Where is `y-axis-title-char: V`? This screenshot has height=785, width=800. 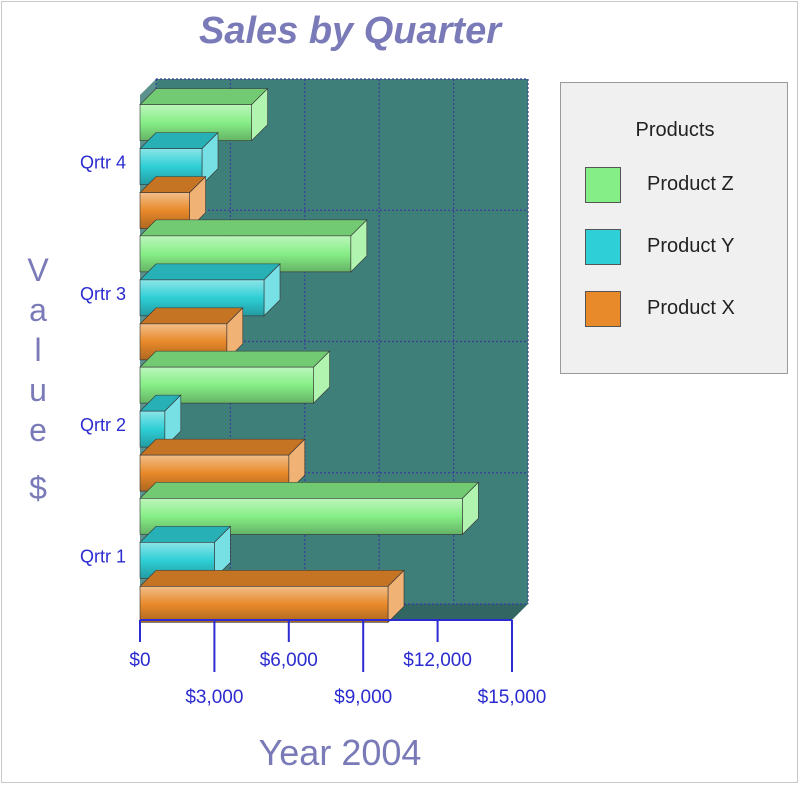 y-axis-title-char: V is located at coordinates (38, 270).